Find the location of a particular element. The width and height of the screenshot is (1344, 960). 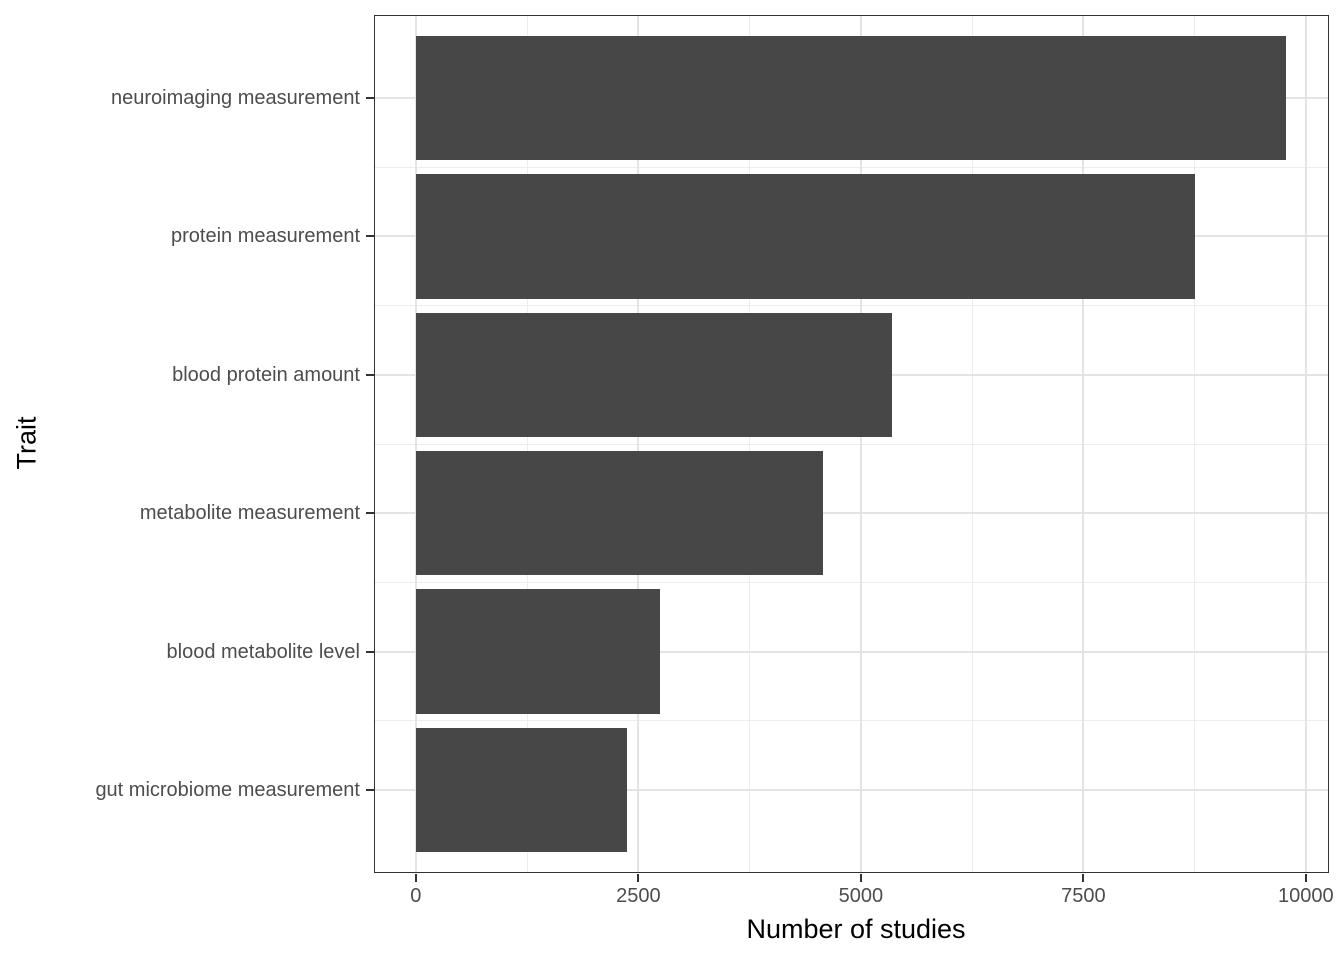

x-axis-tick-label: 2500 is located at coordinates (638, 896).